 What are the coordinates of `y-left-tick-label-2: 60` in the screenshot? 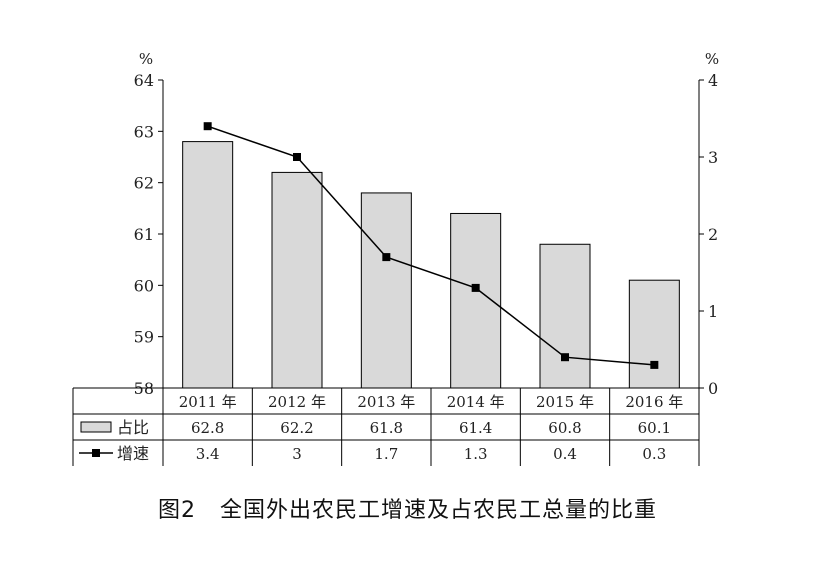 It's located at (144, 285).